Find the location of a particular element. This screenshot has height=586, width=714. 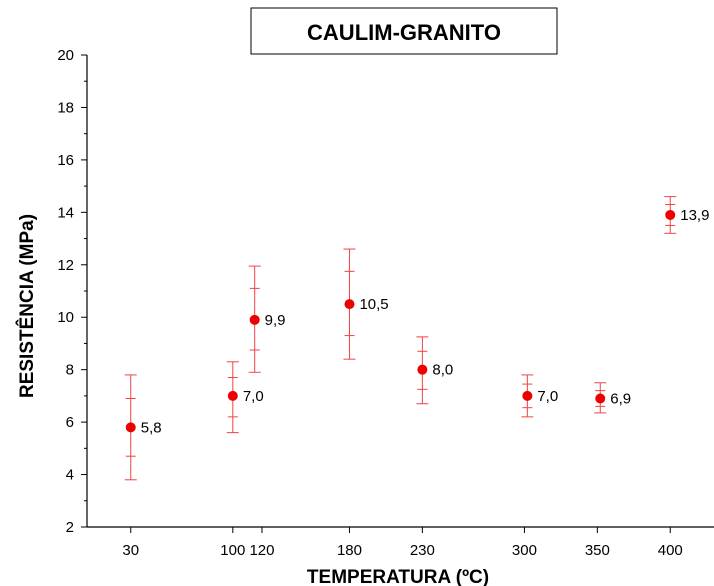

x-tick-label: 350 is located at coordinates (597, 550).